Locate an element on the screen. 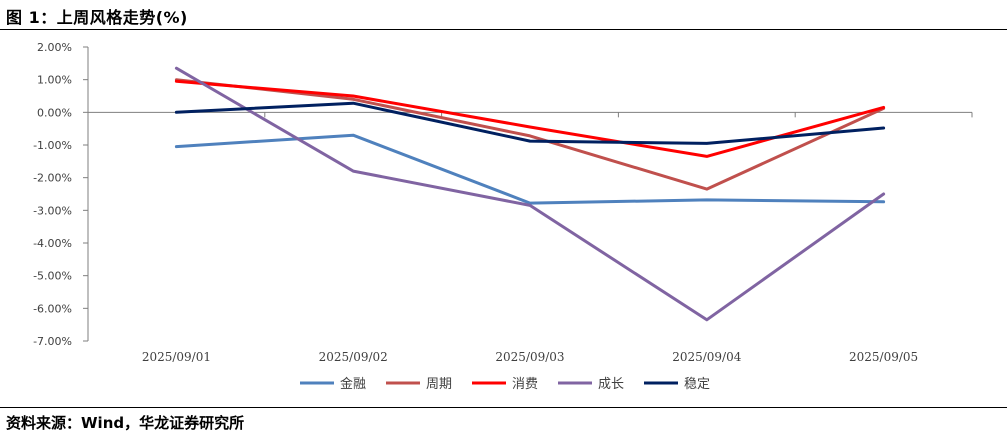  x-tick-label: 2025/09/03 is located at coordinates (529, 357).